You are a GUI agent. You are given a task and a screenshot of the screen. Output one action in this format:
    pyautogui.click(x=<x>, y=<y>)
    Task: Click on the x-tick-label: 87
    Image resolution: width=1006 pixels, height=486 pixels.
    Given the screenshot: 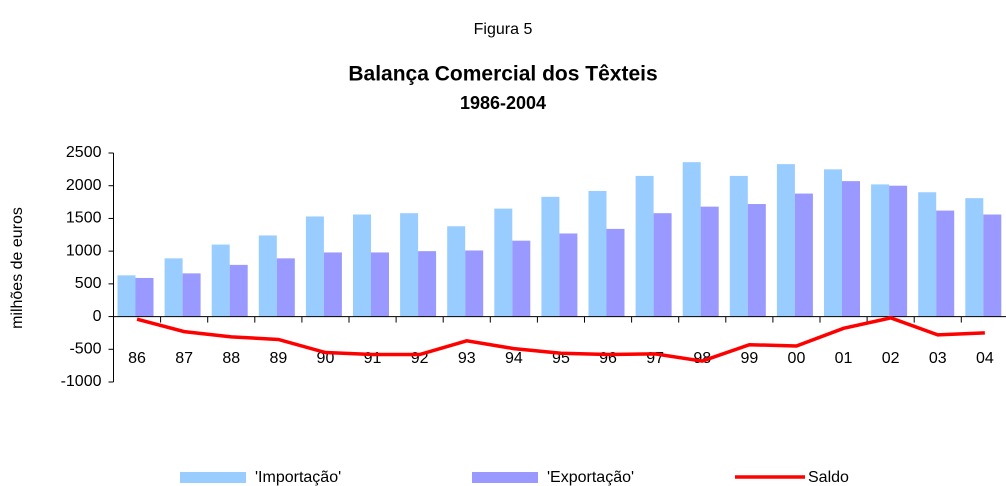 What is the action you would take?
    pyautogui.click(x=184, y=358)
    